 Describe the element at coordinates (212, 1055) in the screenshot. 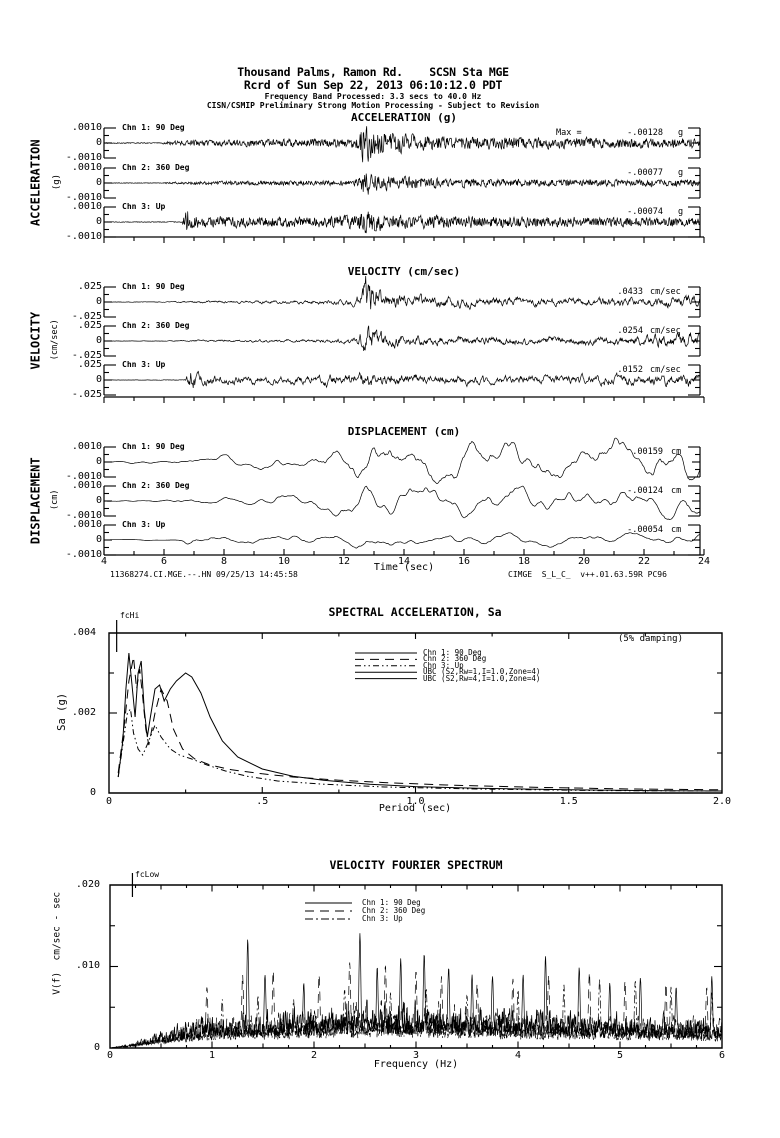

I see `freq-tick-label: 1` at that location.